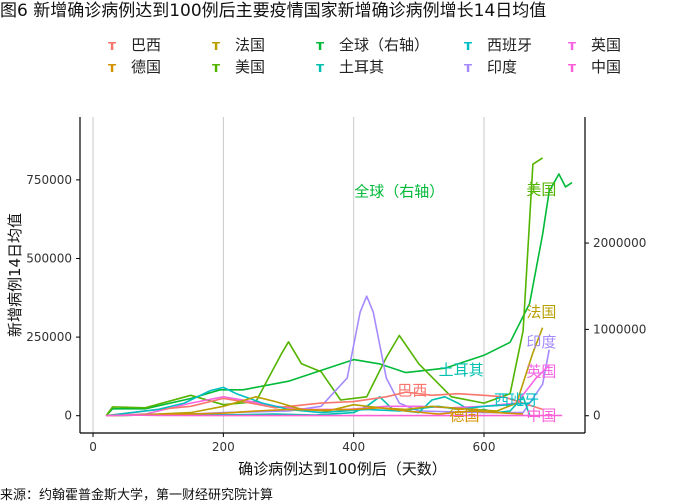 This screenshot has height=503, width=700. Describe the element at coordinates (223, 447) in the screenshot. I see `x-tick-label: 200` at that location.